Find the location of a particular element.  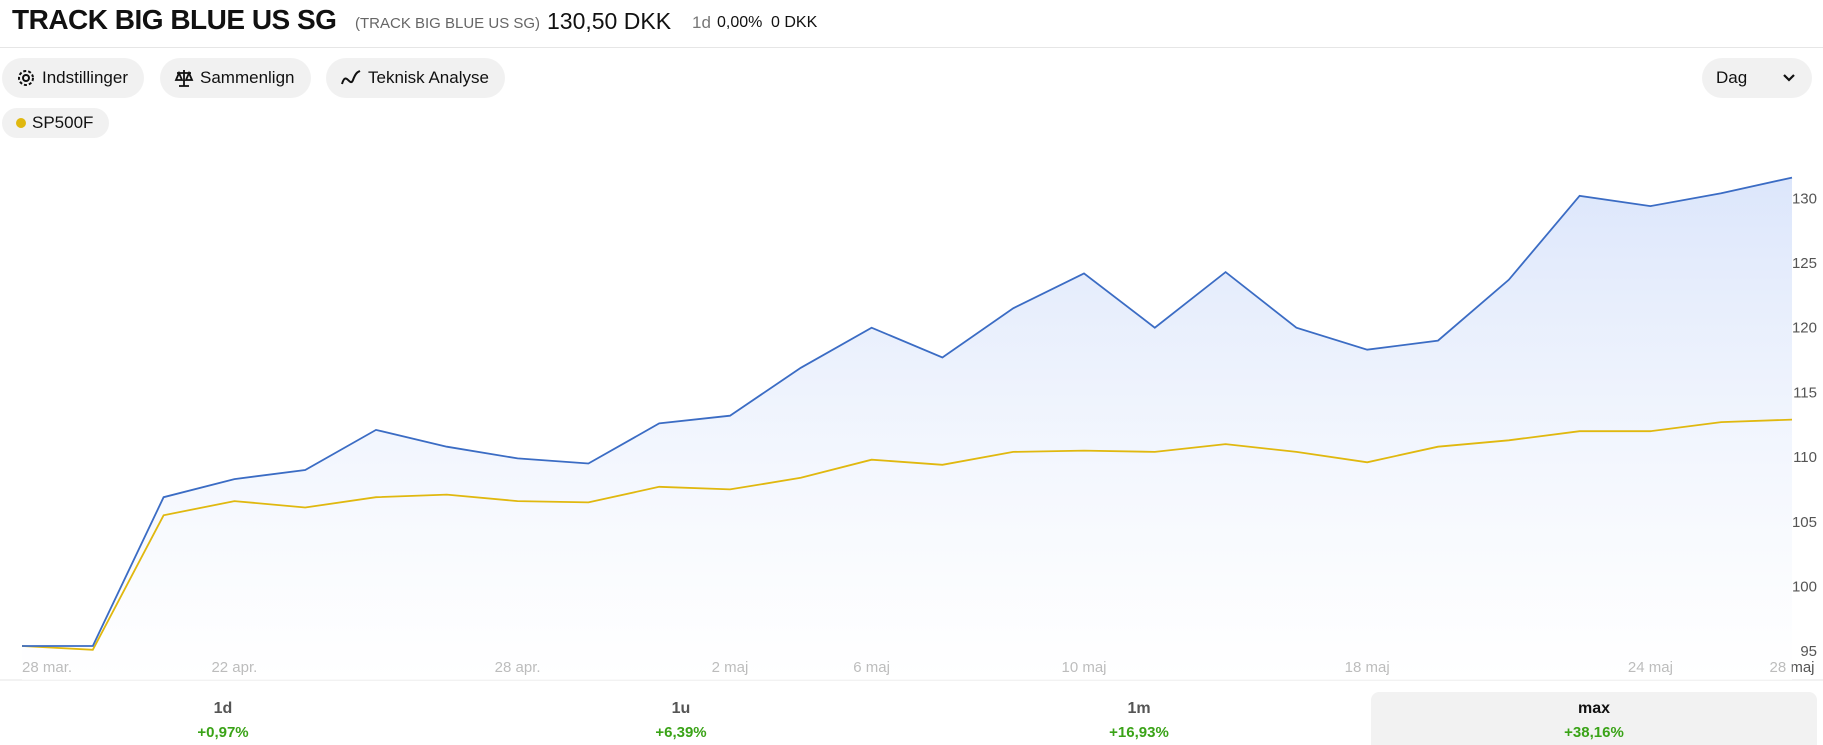

technical-button: Teknisk Analyse is located at coordinates (415, 78).